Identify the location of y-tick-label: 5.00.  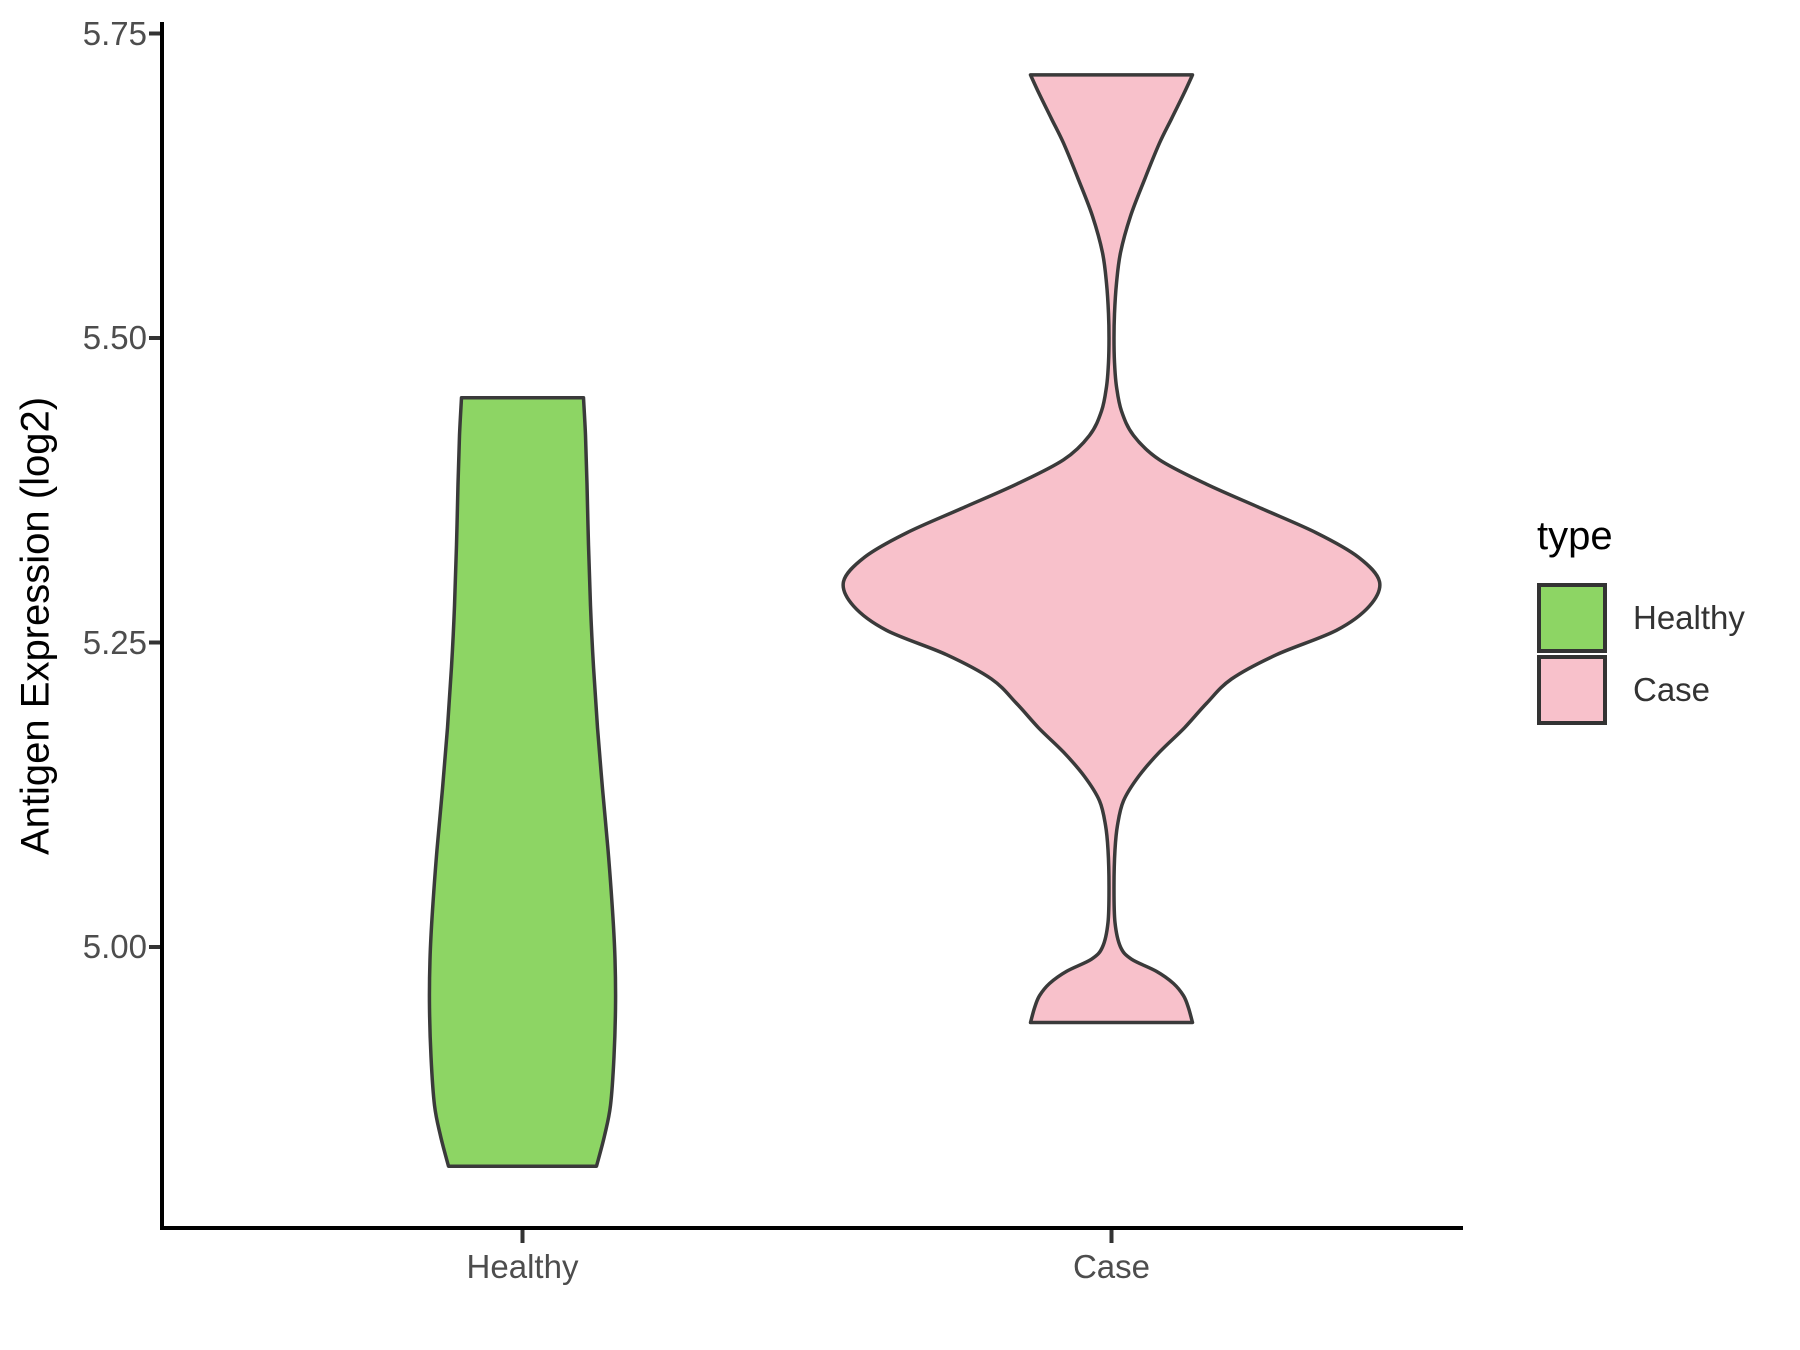
(114, 946).